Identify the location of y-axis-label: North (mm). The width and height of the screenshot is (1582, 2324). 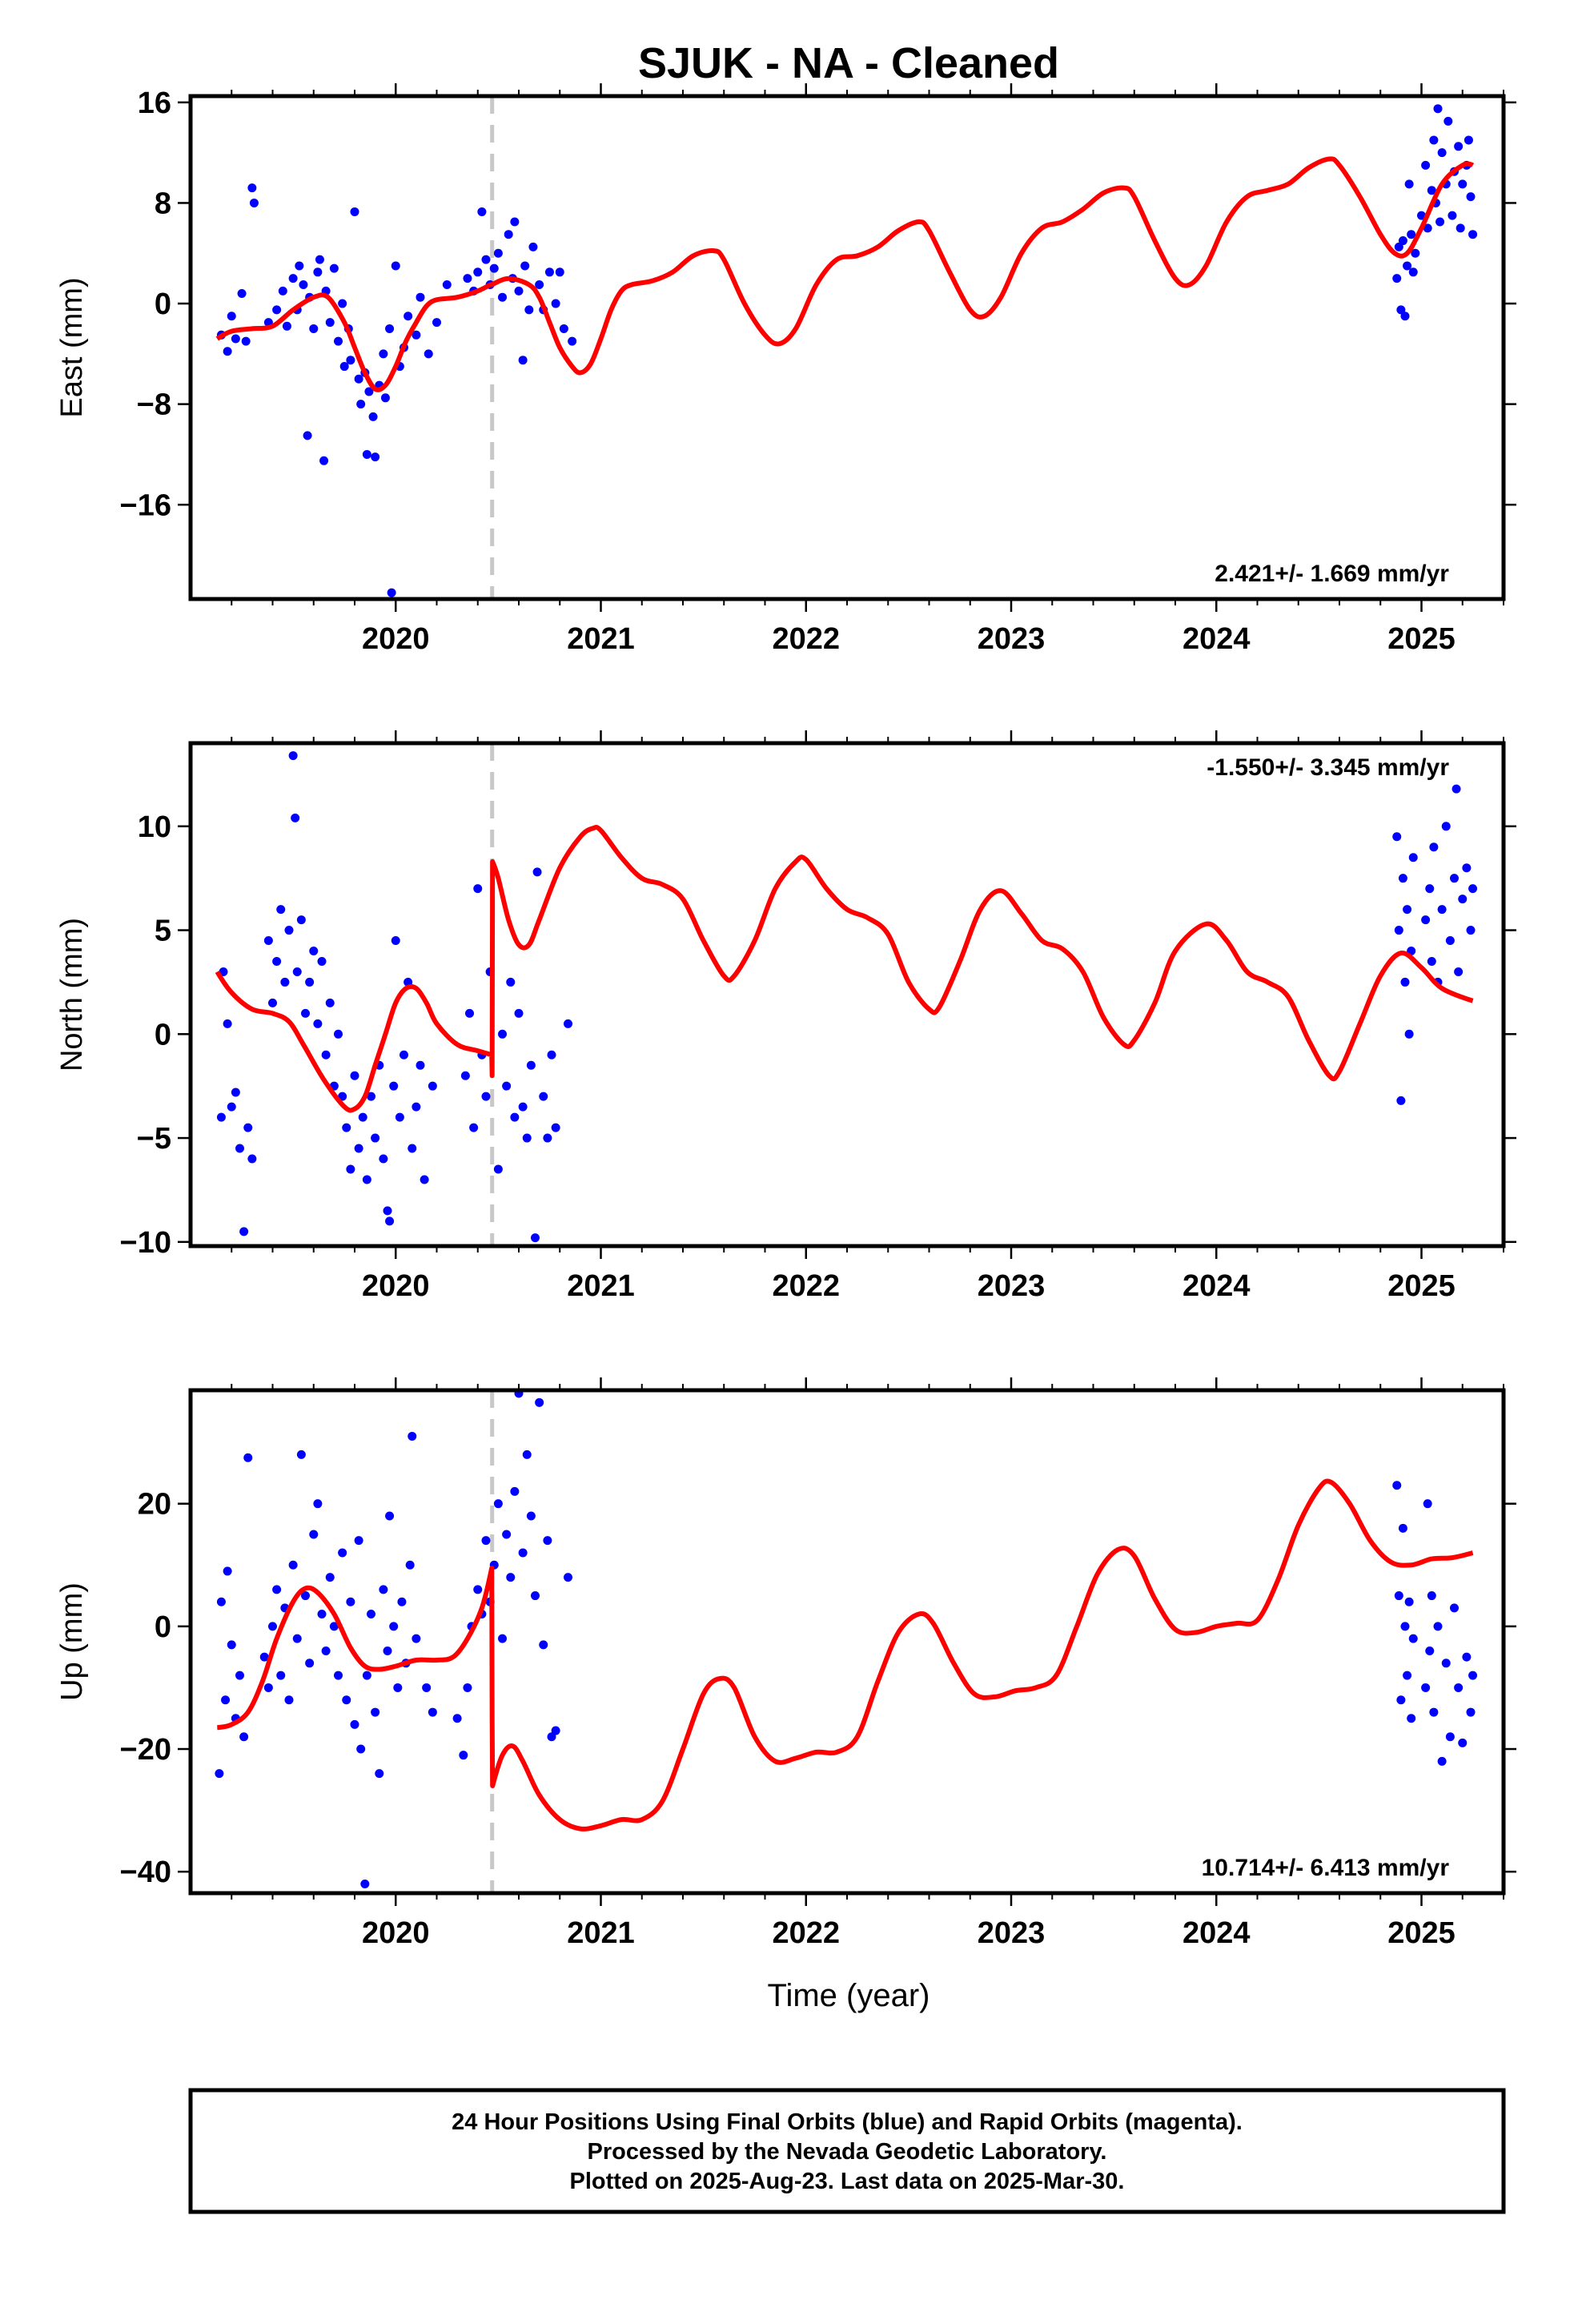
(72, 995).